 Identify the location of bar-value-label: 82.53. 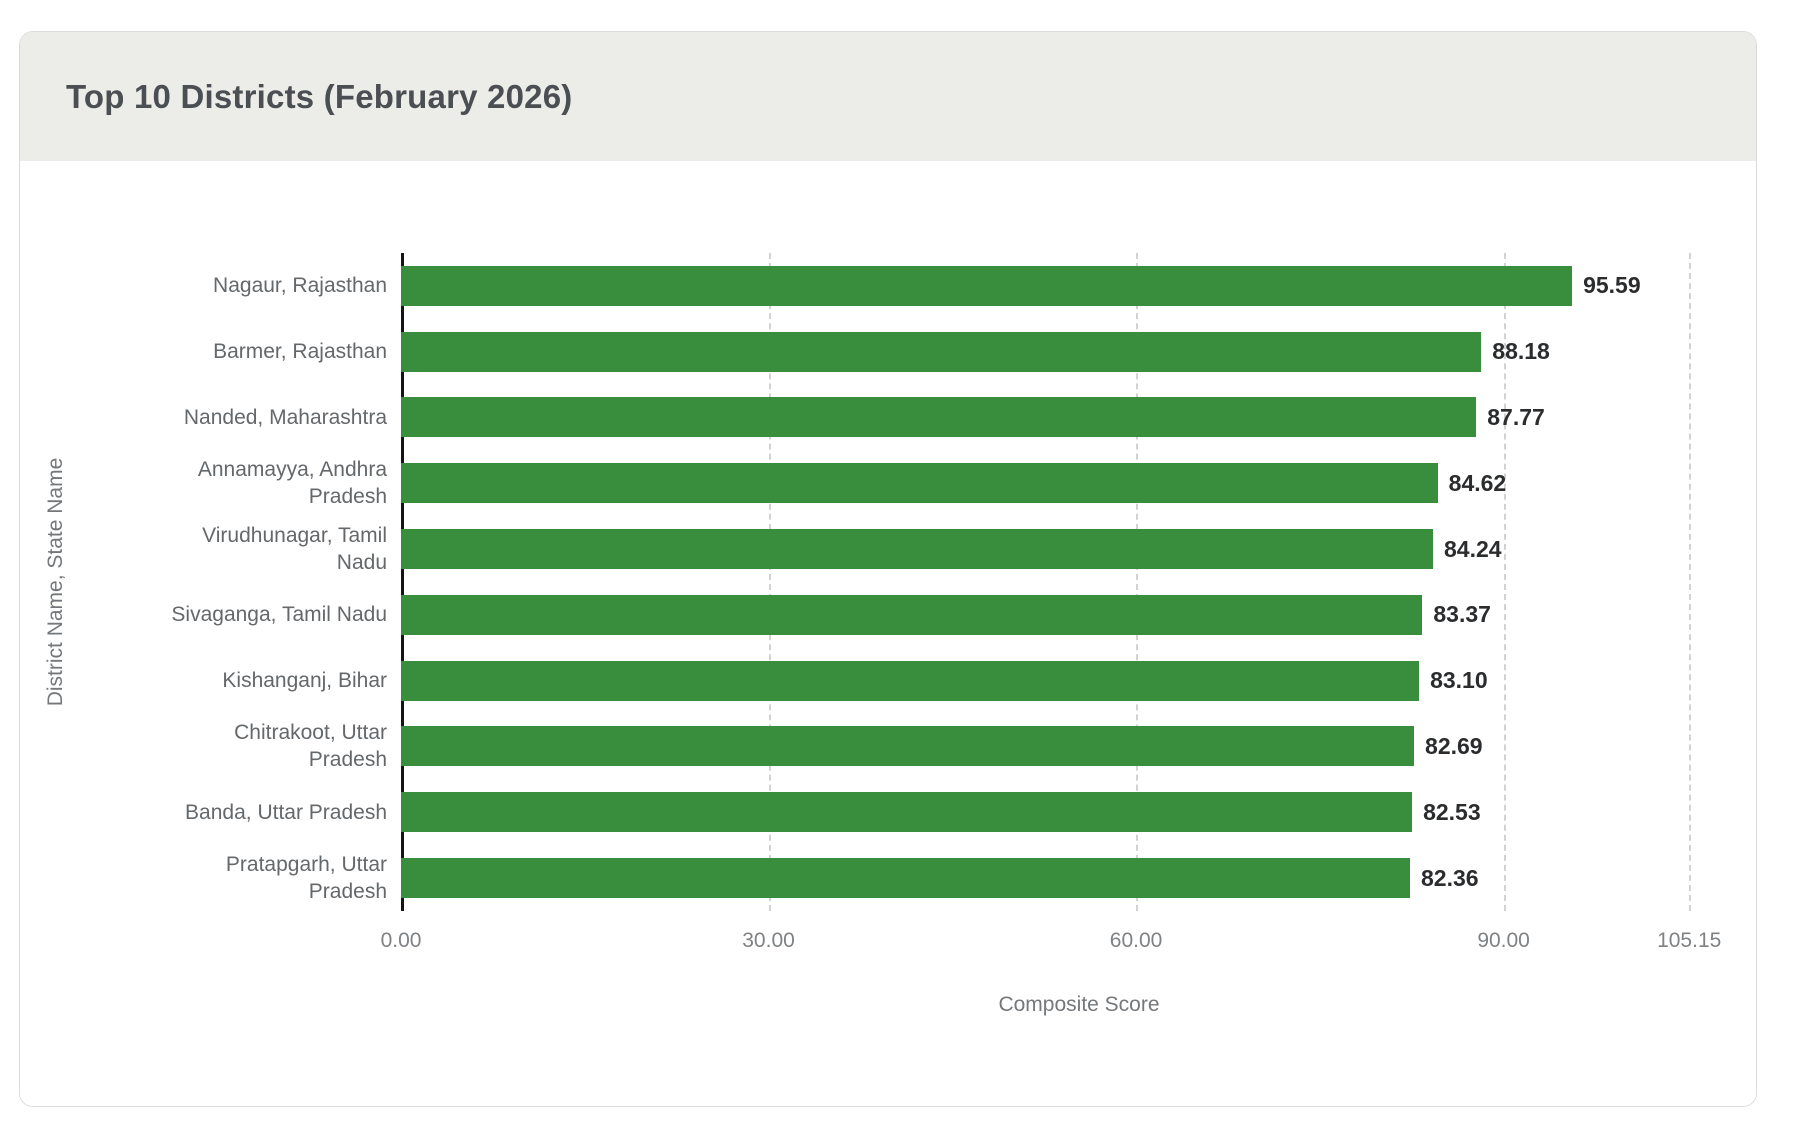
(1452, 811).